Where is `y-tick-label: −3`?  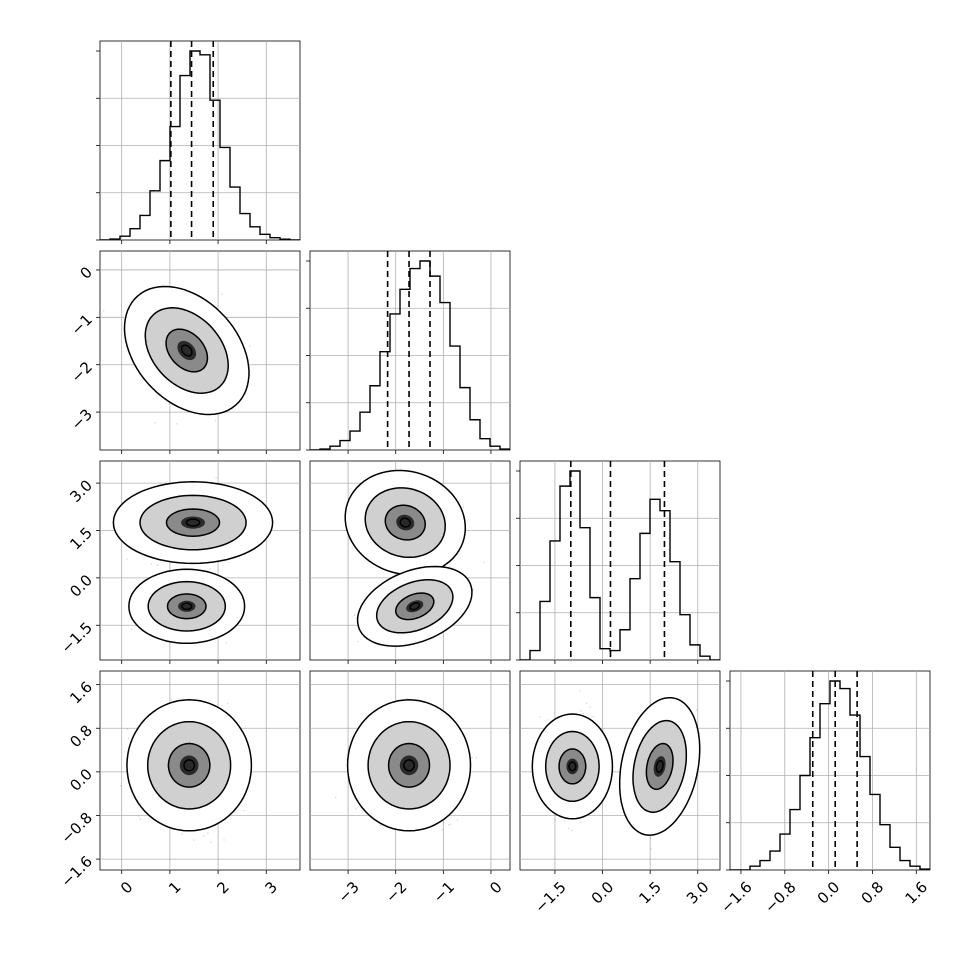
y-tick-label: −3 is located at coordinates (82, 419).